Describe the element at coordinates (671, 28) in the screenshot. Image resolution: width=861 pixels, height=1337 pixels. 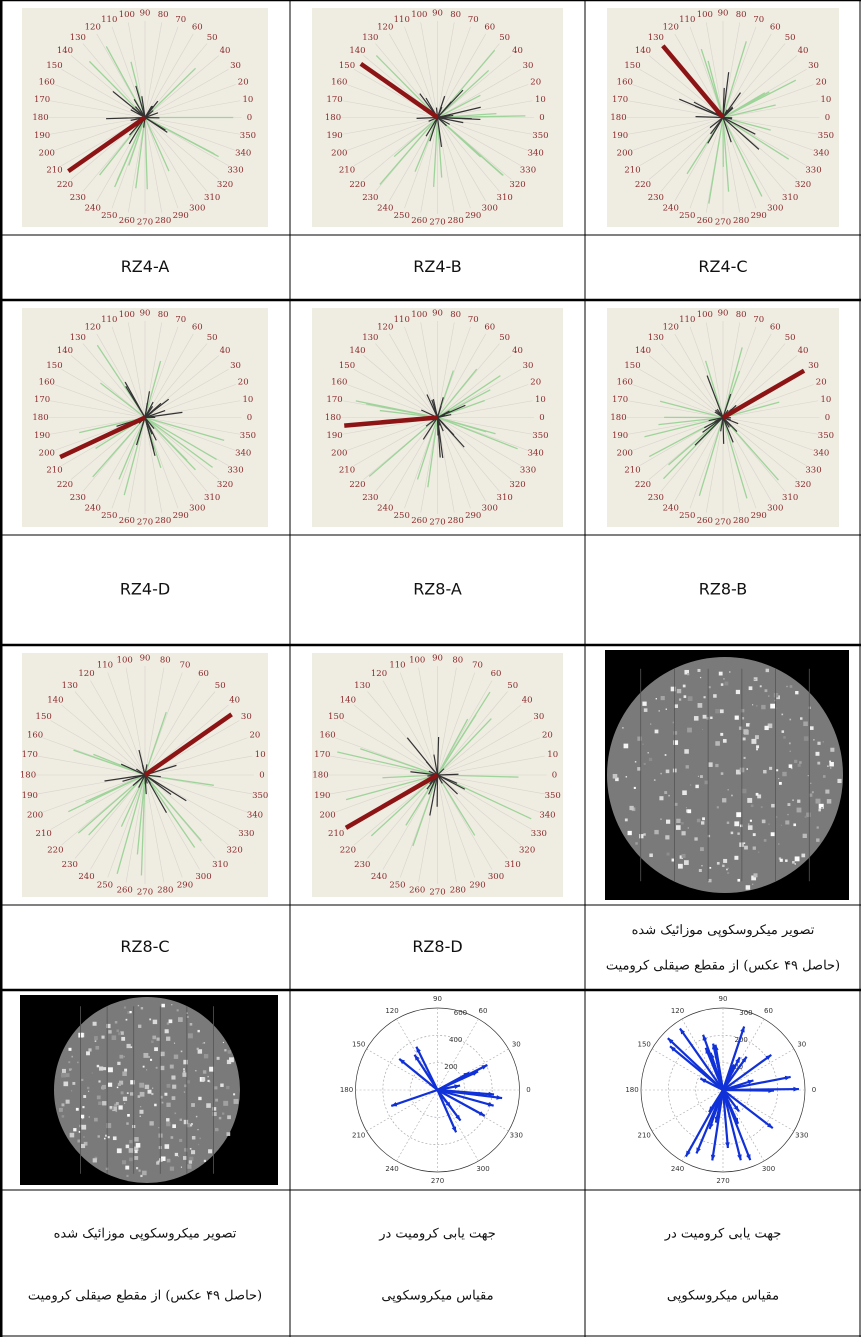
I see `rose-angle-label: 120` at that location.